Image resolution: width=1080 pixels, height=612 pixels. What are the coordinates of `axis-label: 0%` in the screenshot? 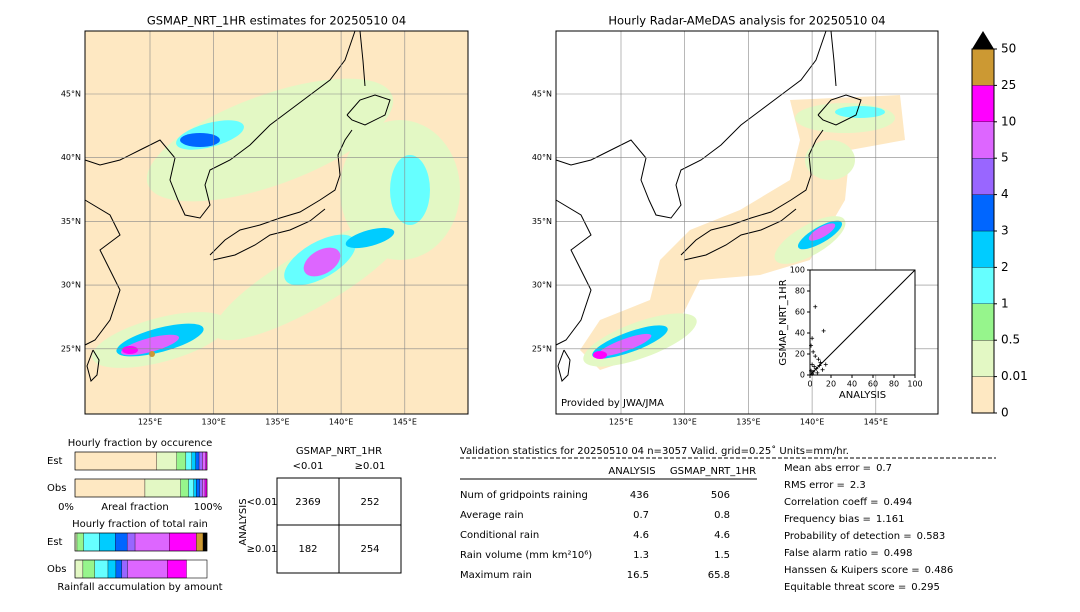 It's located at (66, 507).